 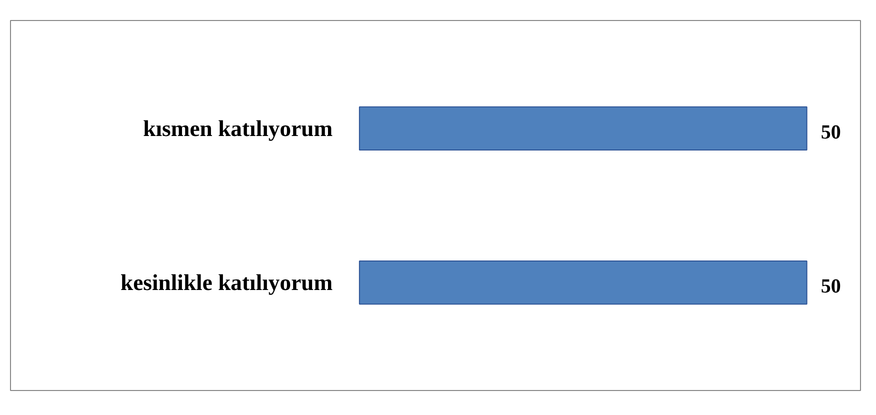 What do you see at coordinates (226, 283) in the screenshot?
I see `y-tick-label: kesinlikle katılıyorum` at bounding box center [226, 283].